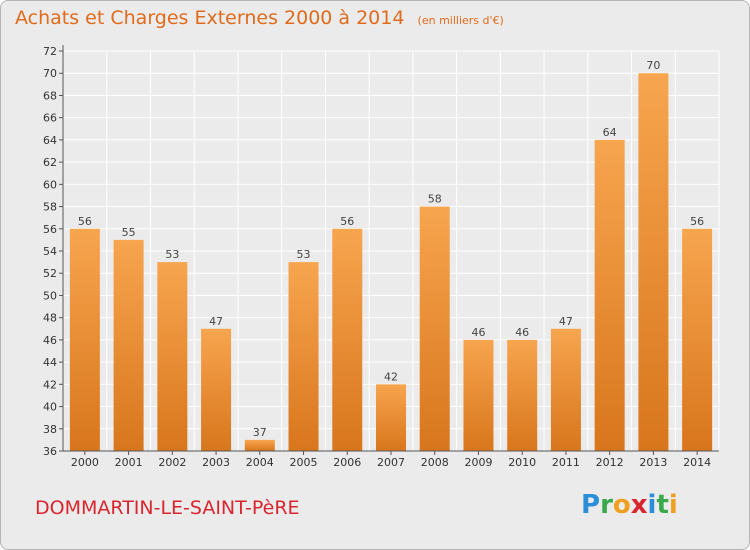 This screenshot has width=750, height=550. Describe the element at coordinates (50, 118) in the screenshot. I see `y-tick-label: 66` at that location.